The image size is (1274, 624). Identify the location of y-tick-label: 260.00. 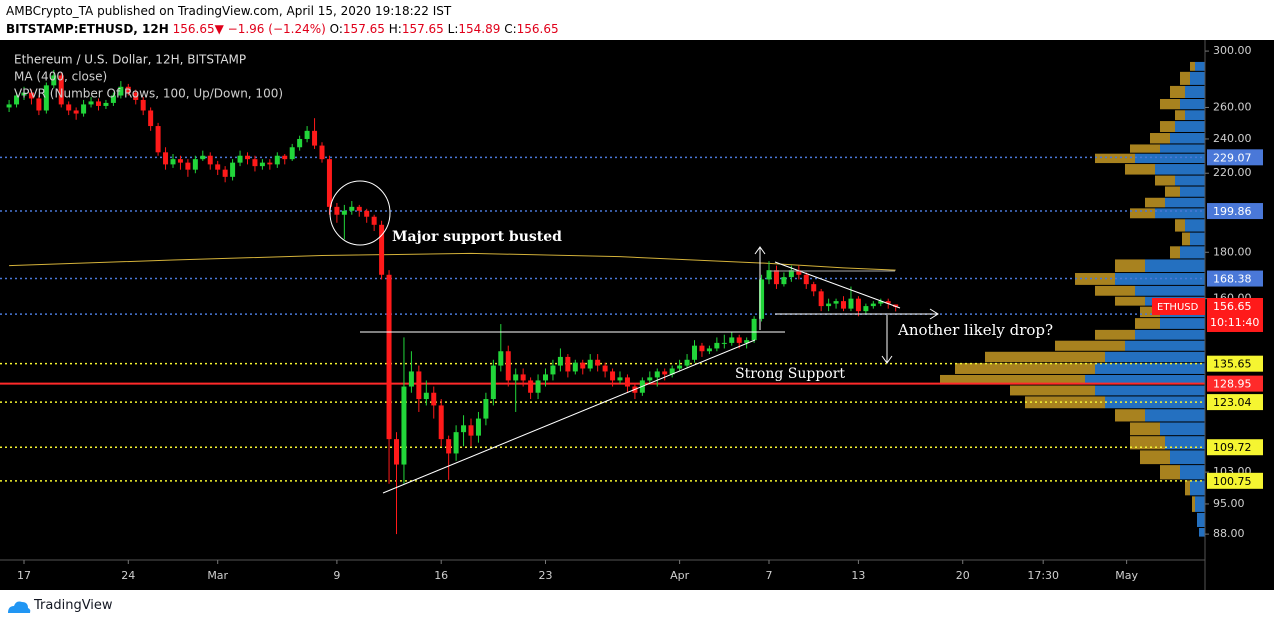
(1232, 106).